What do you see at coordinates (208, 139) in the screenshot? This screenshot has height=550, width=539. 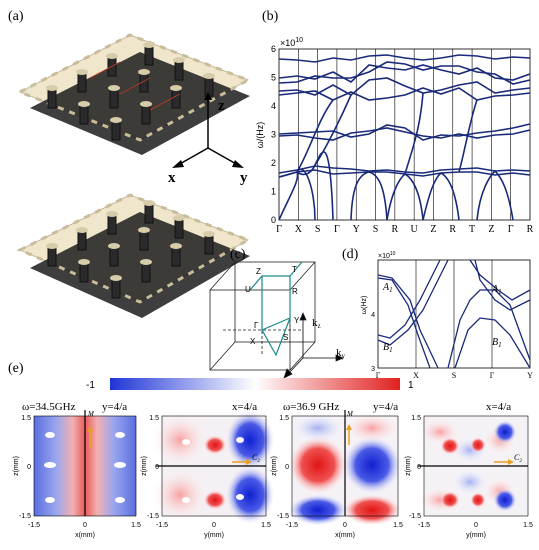 I see `axes-3d: z x y` at bounding box center [208, 139].